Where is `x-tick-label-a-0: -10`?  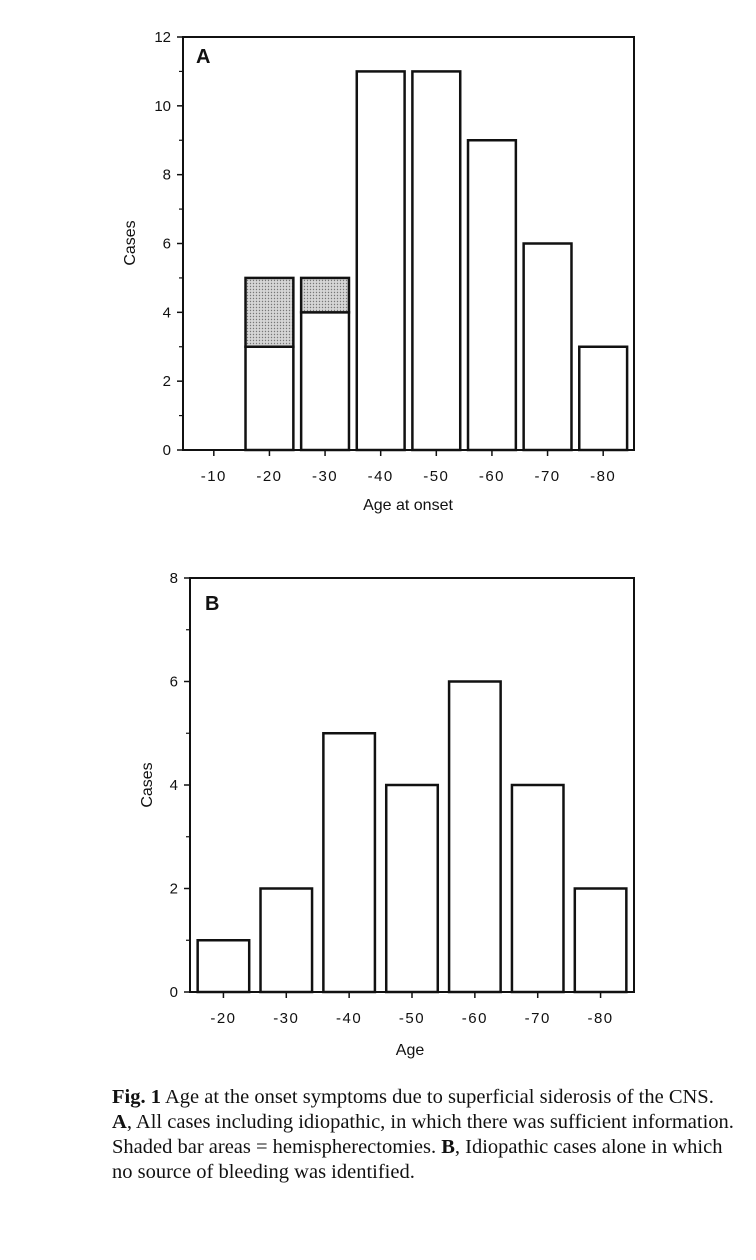 x-tick-label-a-0: -10 is located at coordinates (214, 476).